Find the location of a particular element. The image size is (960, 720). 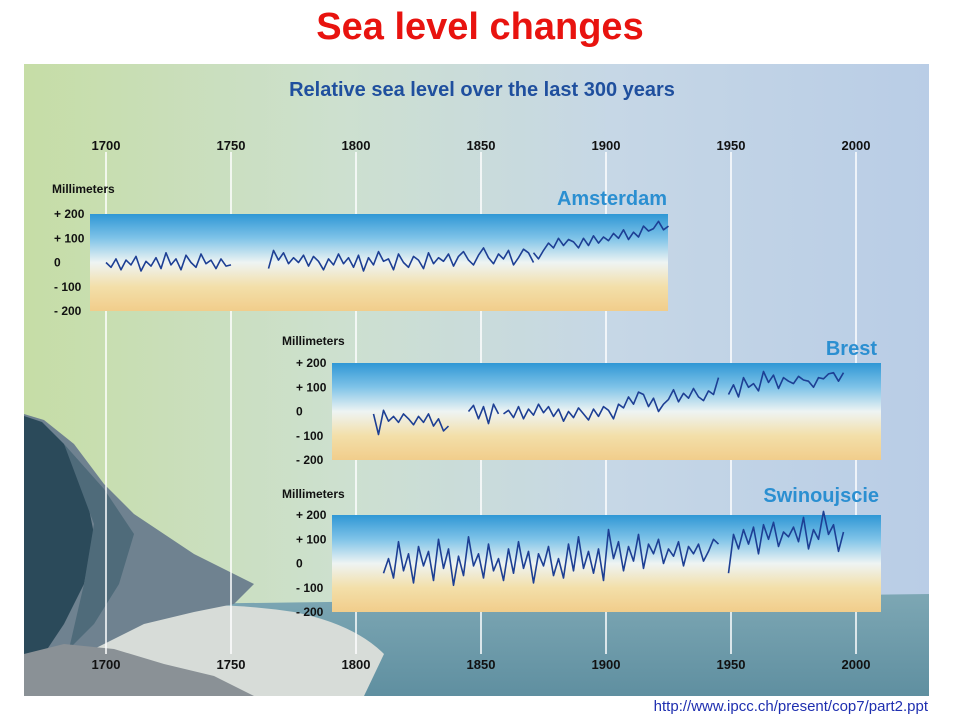

bottom-x-axis: 1700 1750 1800 1850 1900 1950 2000 is located at coordinates (481, 664).